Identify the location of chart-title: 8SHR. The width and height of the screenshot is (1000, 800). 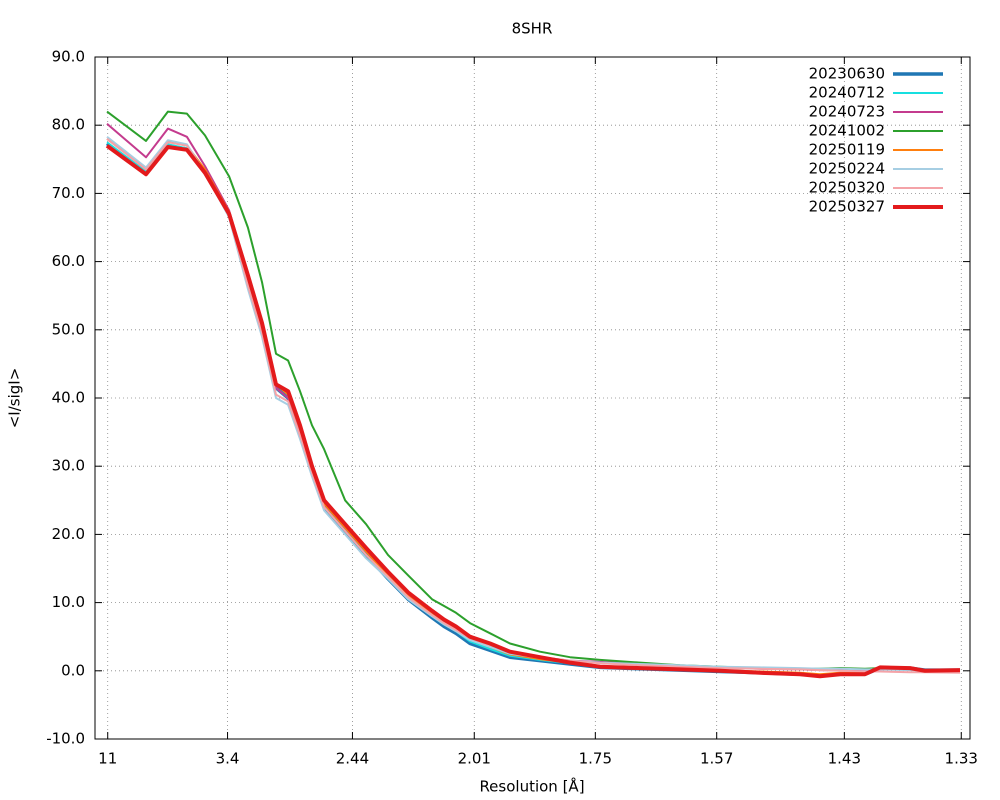
(532, 29).